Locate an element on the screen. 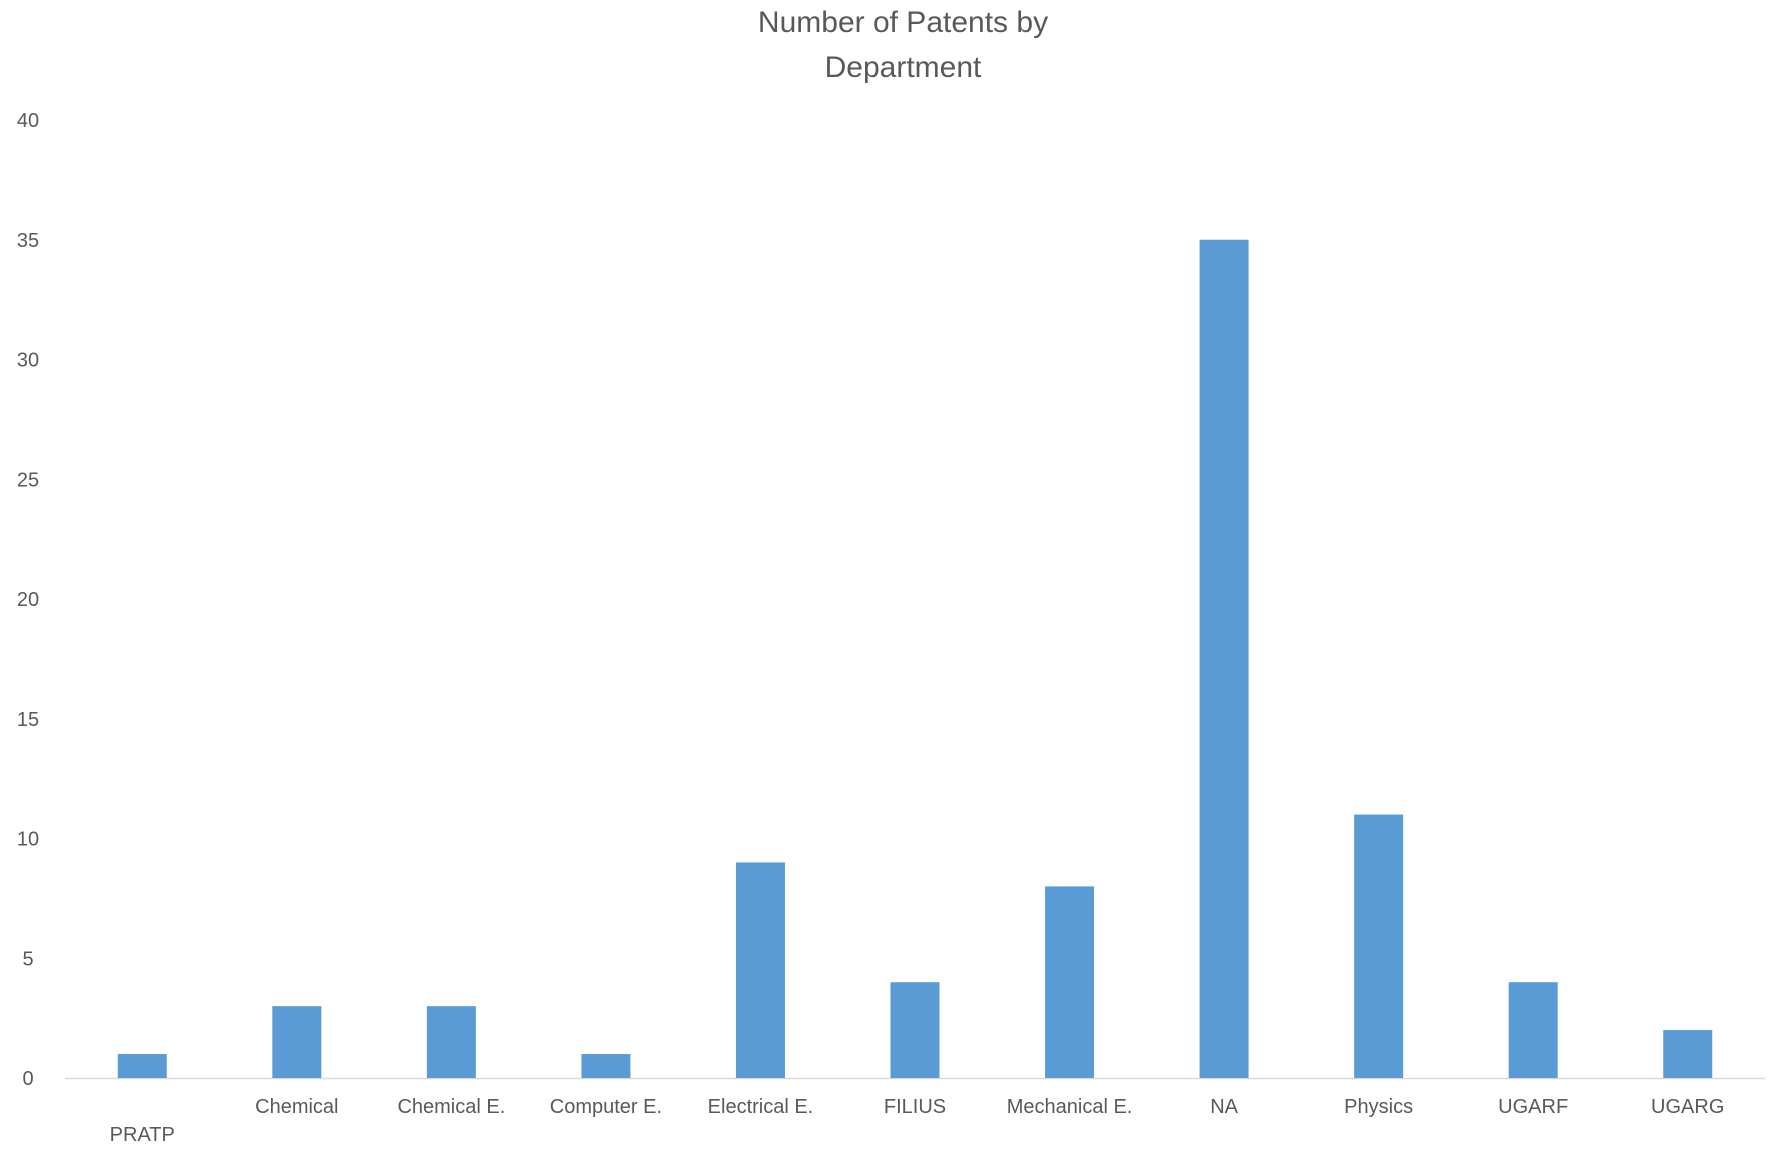 This screenshot has width=1770, height=1150. bar-chemical is located at coordinates (297, 1042).